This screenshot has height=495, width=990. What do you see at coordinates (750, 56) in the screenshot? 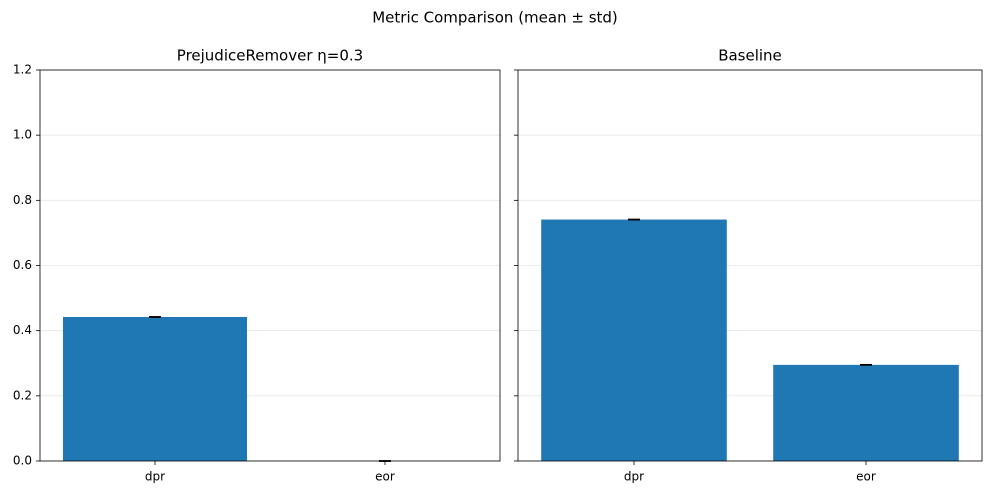
I see `subplot-title: Baseline` at bounding box center [750, 56].